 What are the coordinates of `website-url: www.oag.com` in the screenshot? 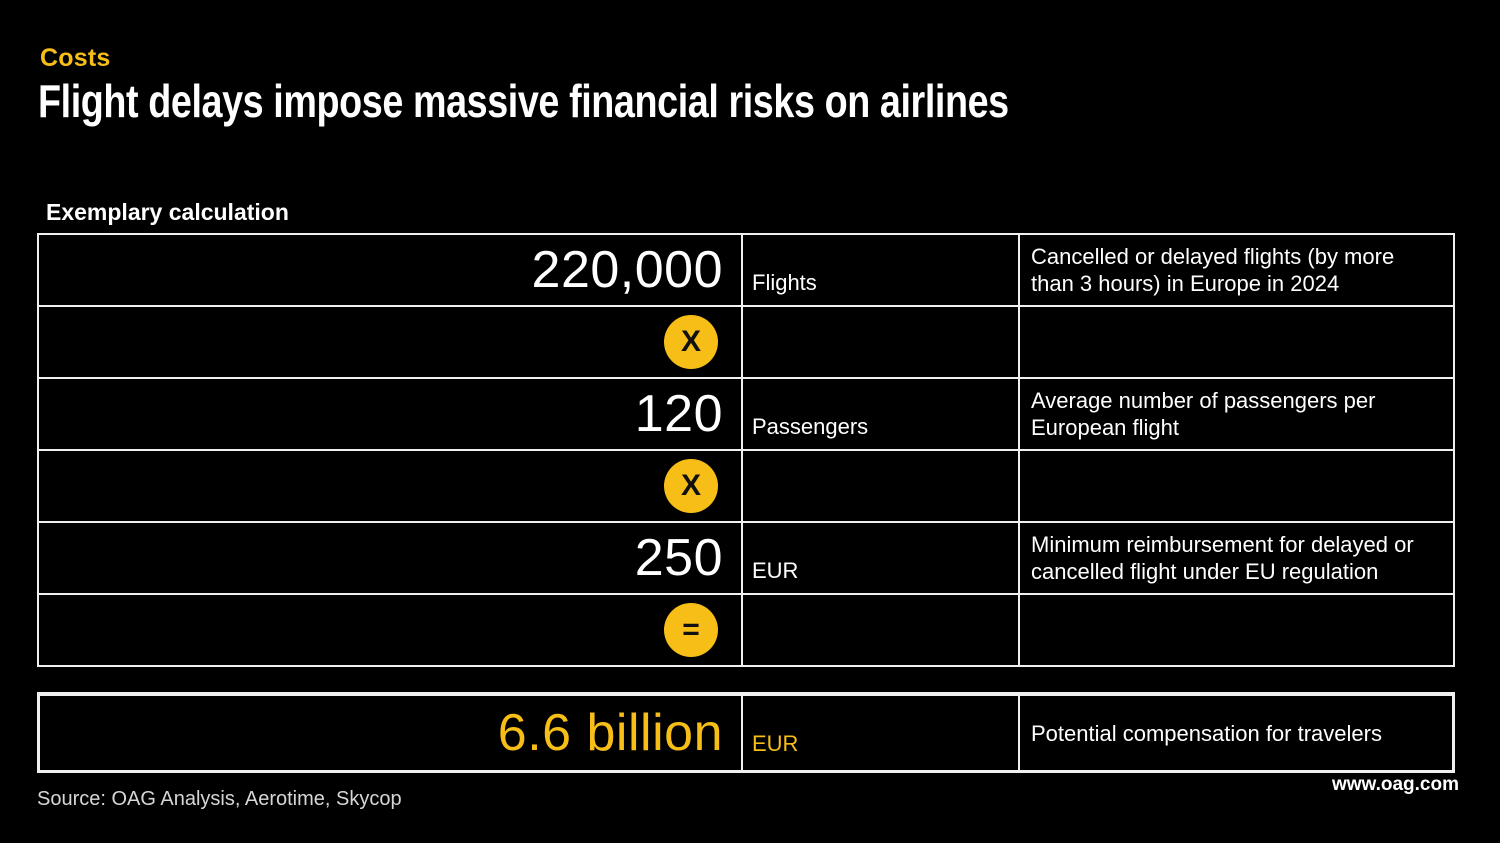 It's located at (1395, 784).